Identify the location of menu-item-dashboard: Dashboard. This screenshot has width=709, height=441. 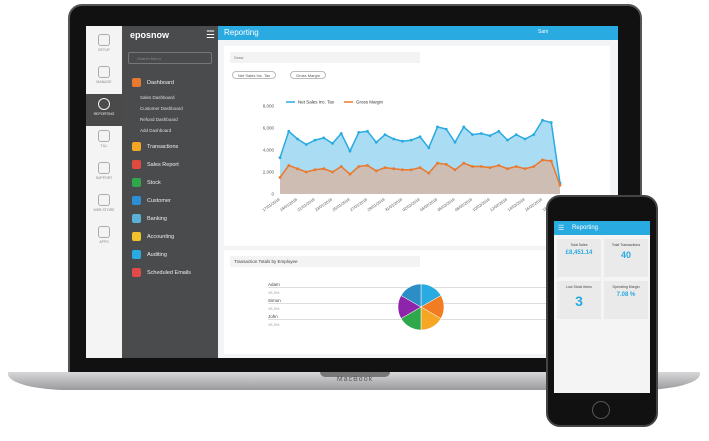
(153, 82).